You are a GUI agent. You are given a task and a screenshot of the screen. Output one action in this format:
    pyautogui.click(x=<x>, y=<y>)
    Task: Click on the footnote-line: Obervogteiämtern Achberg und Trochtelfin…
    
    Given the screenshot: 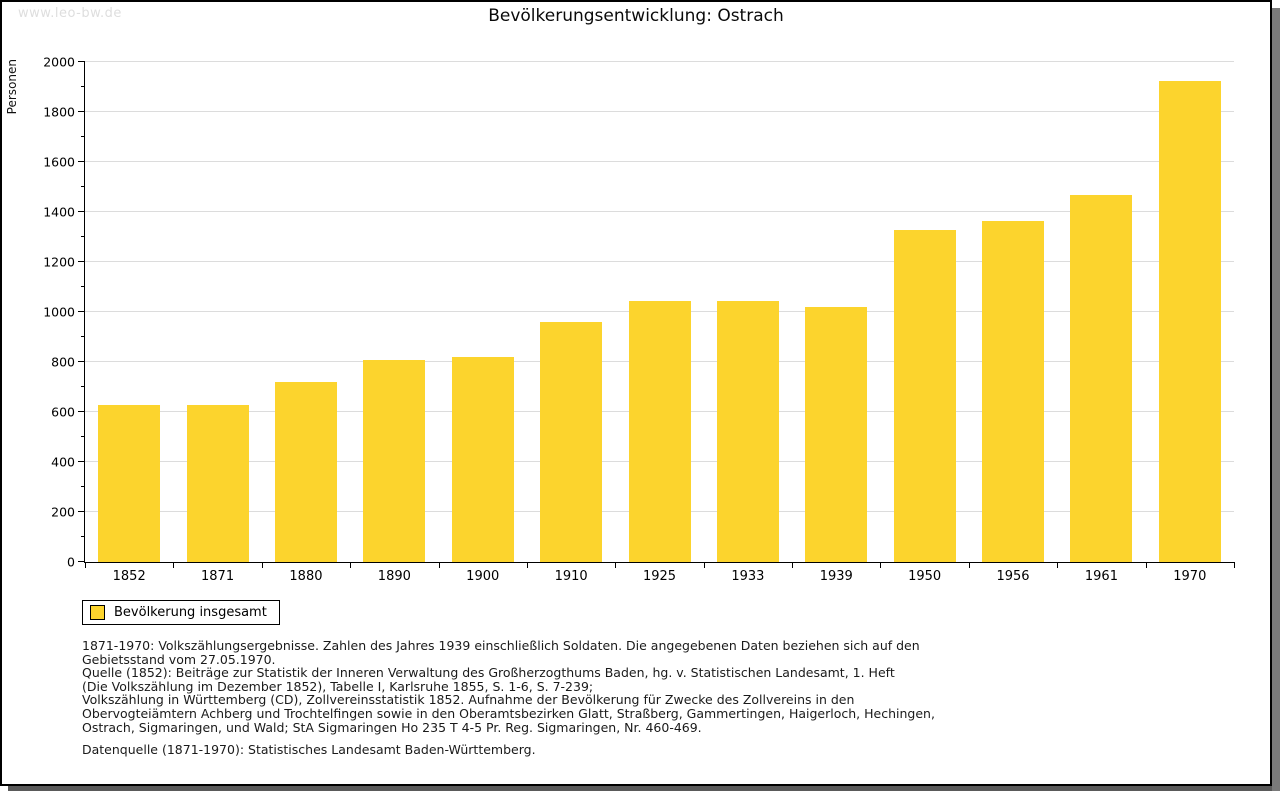 What is the action you would take?
    pyautogui.click(x=508, y=713)
    